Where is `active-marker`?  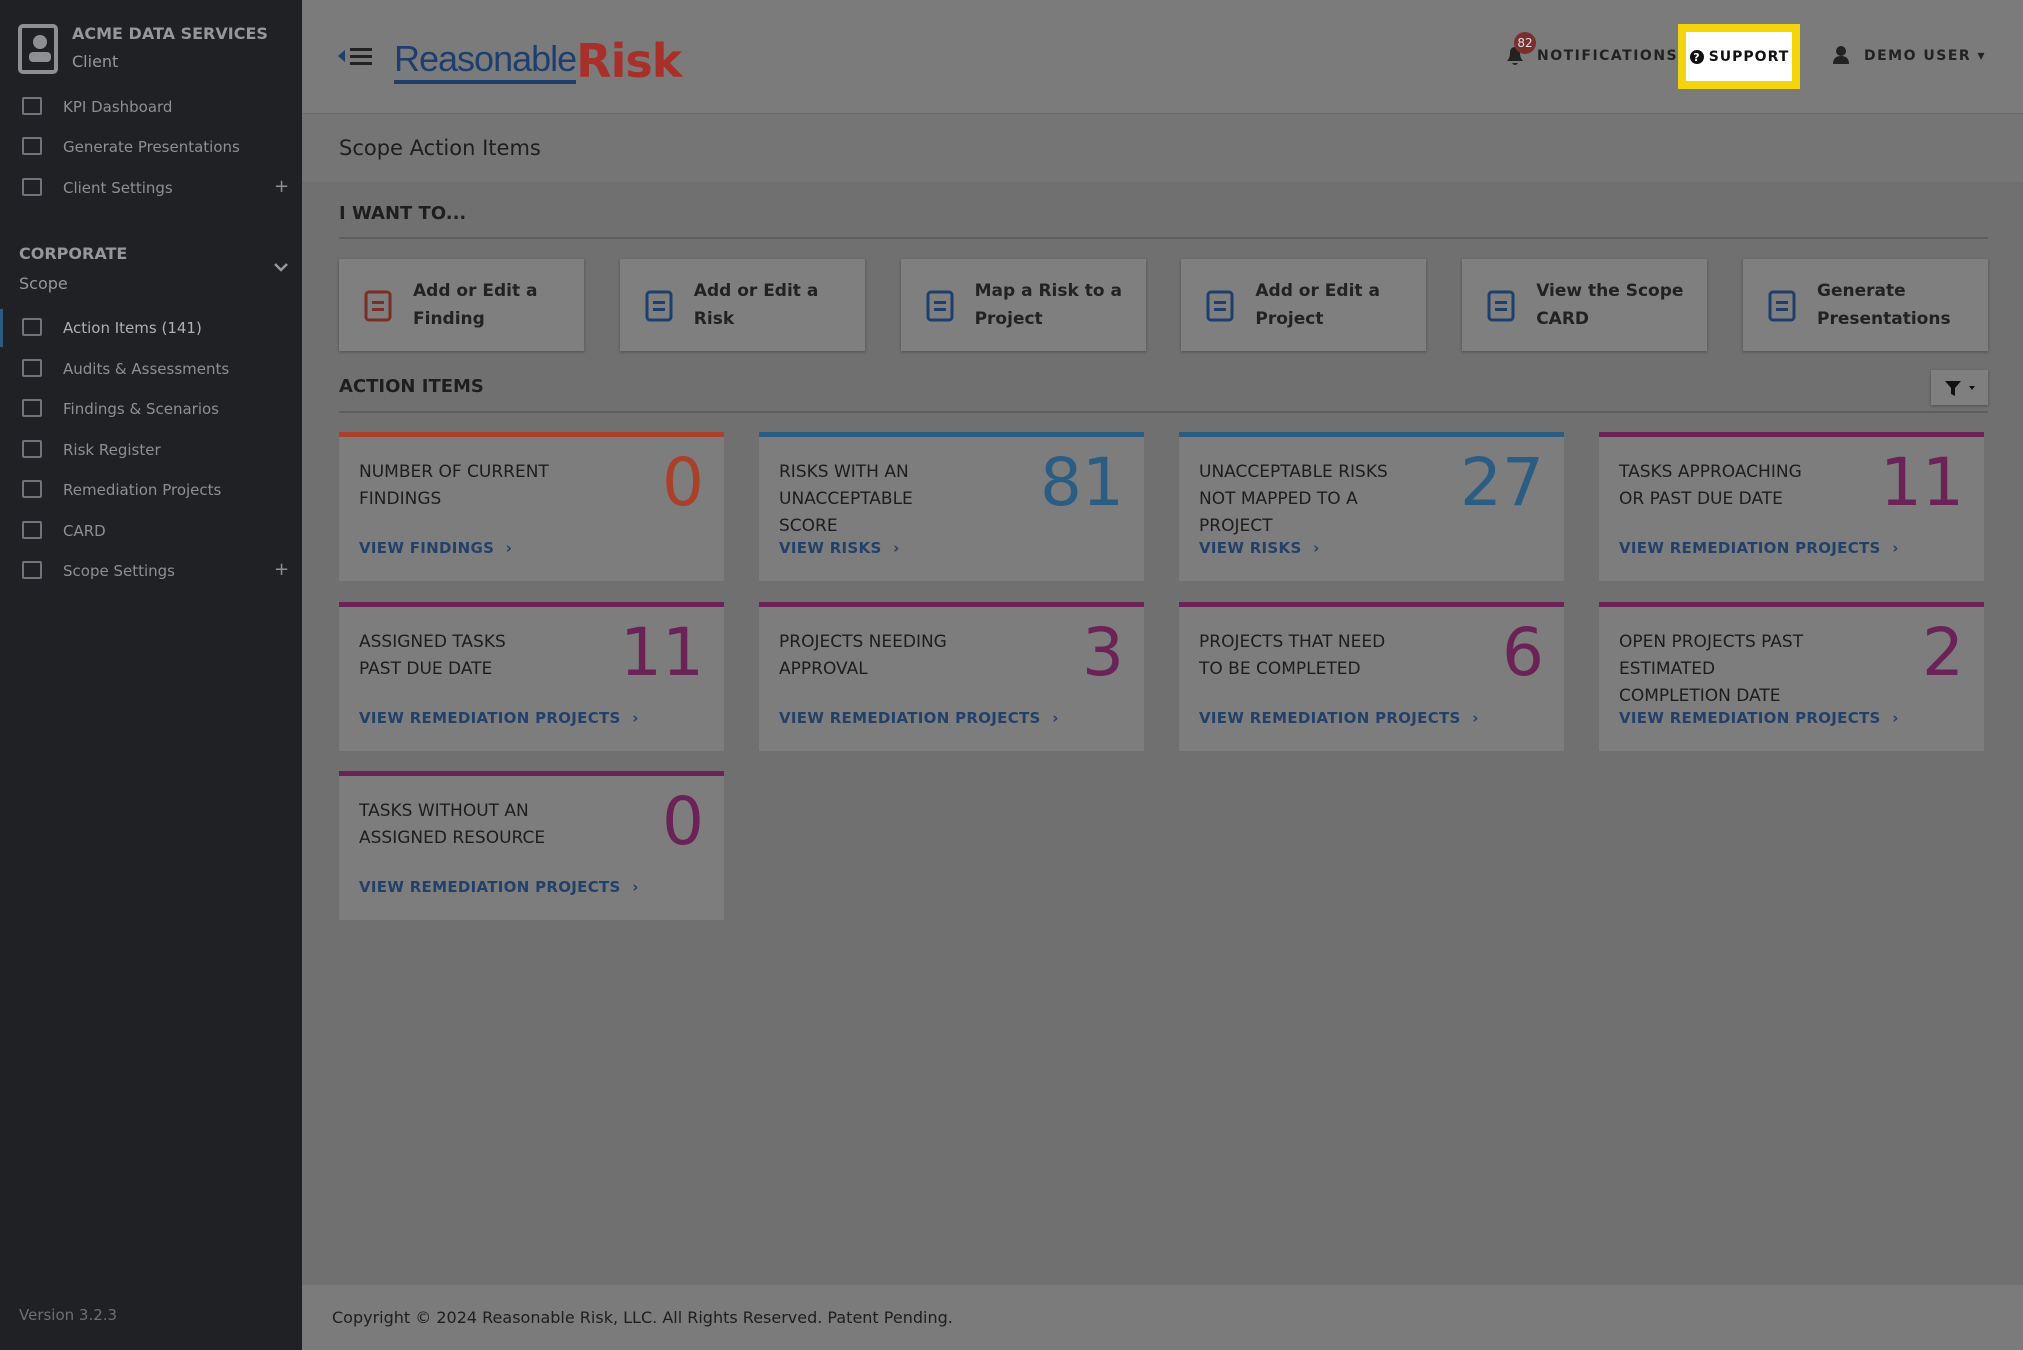
active-marker is located at coordinates (1, 328).